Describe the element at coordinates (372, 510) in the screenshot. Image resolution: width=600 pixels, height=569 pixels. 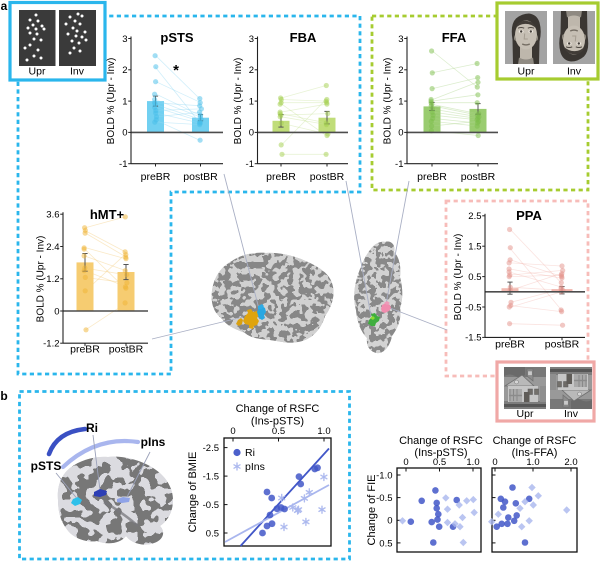
I see `svg-text: Change of FIE` at that location.